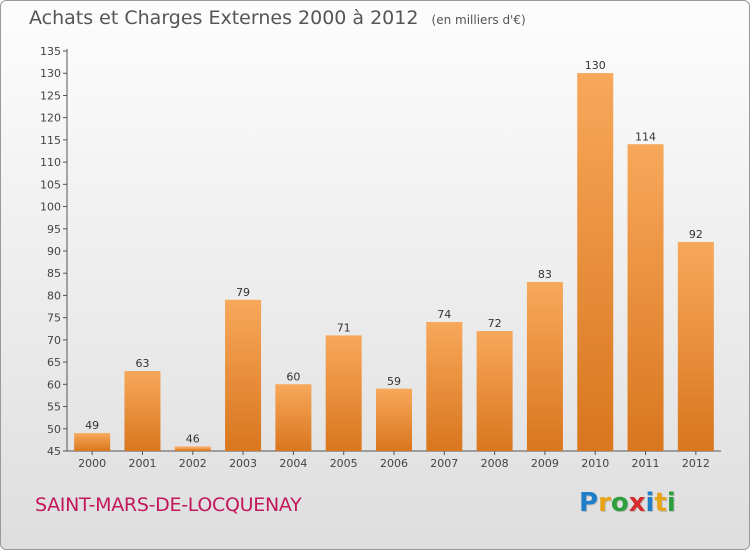 The height and width of the screenshot is (550, 750). I want to click on x-tick-label: 2012, so click(696, 463).